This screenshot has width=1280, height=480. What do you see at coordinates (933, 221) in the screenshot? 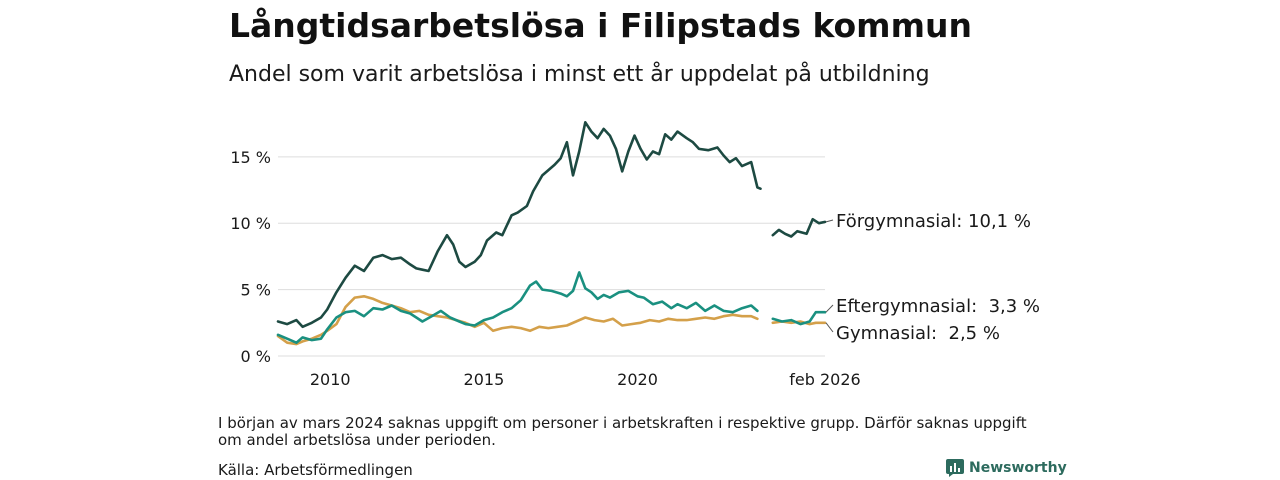
I see `series-label-forgymnasial: Förgymnasial: 10,1 %` at bounding box center [933, 221].